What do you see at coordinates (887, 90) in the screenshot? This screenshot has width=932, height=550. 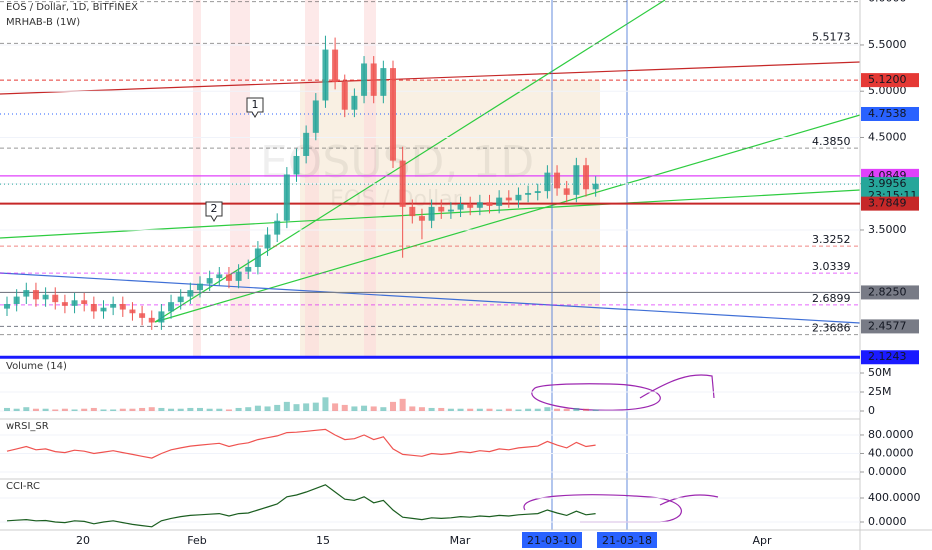 I see `y-tick-label: 5.0000` at bounding box center [887, 90].